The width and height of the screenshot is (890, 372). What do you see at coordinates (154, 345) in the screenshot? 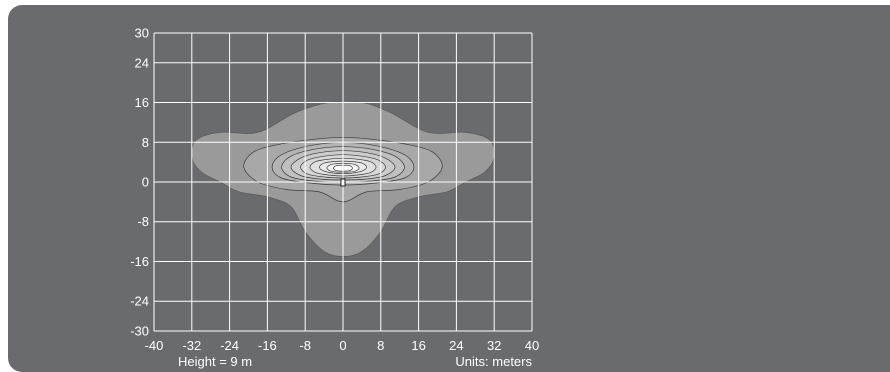
I see `x-tick-label: -40` at bounding box center [154, 345].